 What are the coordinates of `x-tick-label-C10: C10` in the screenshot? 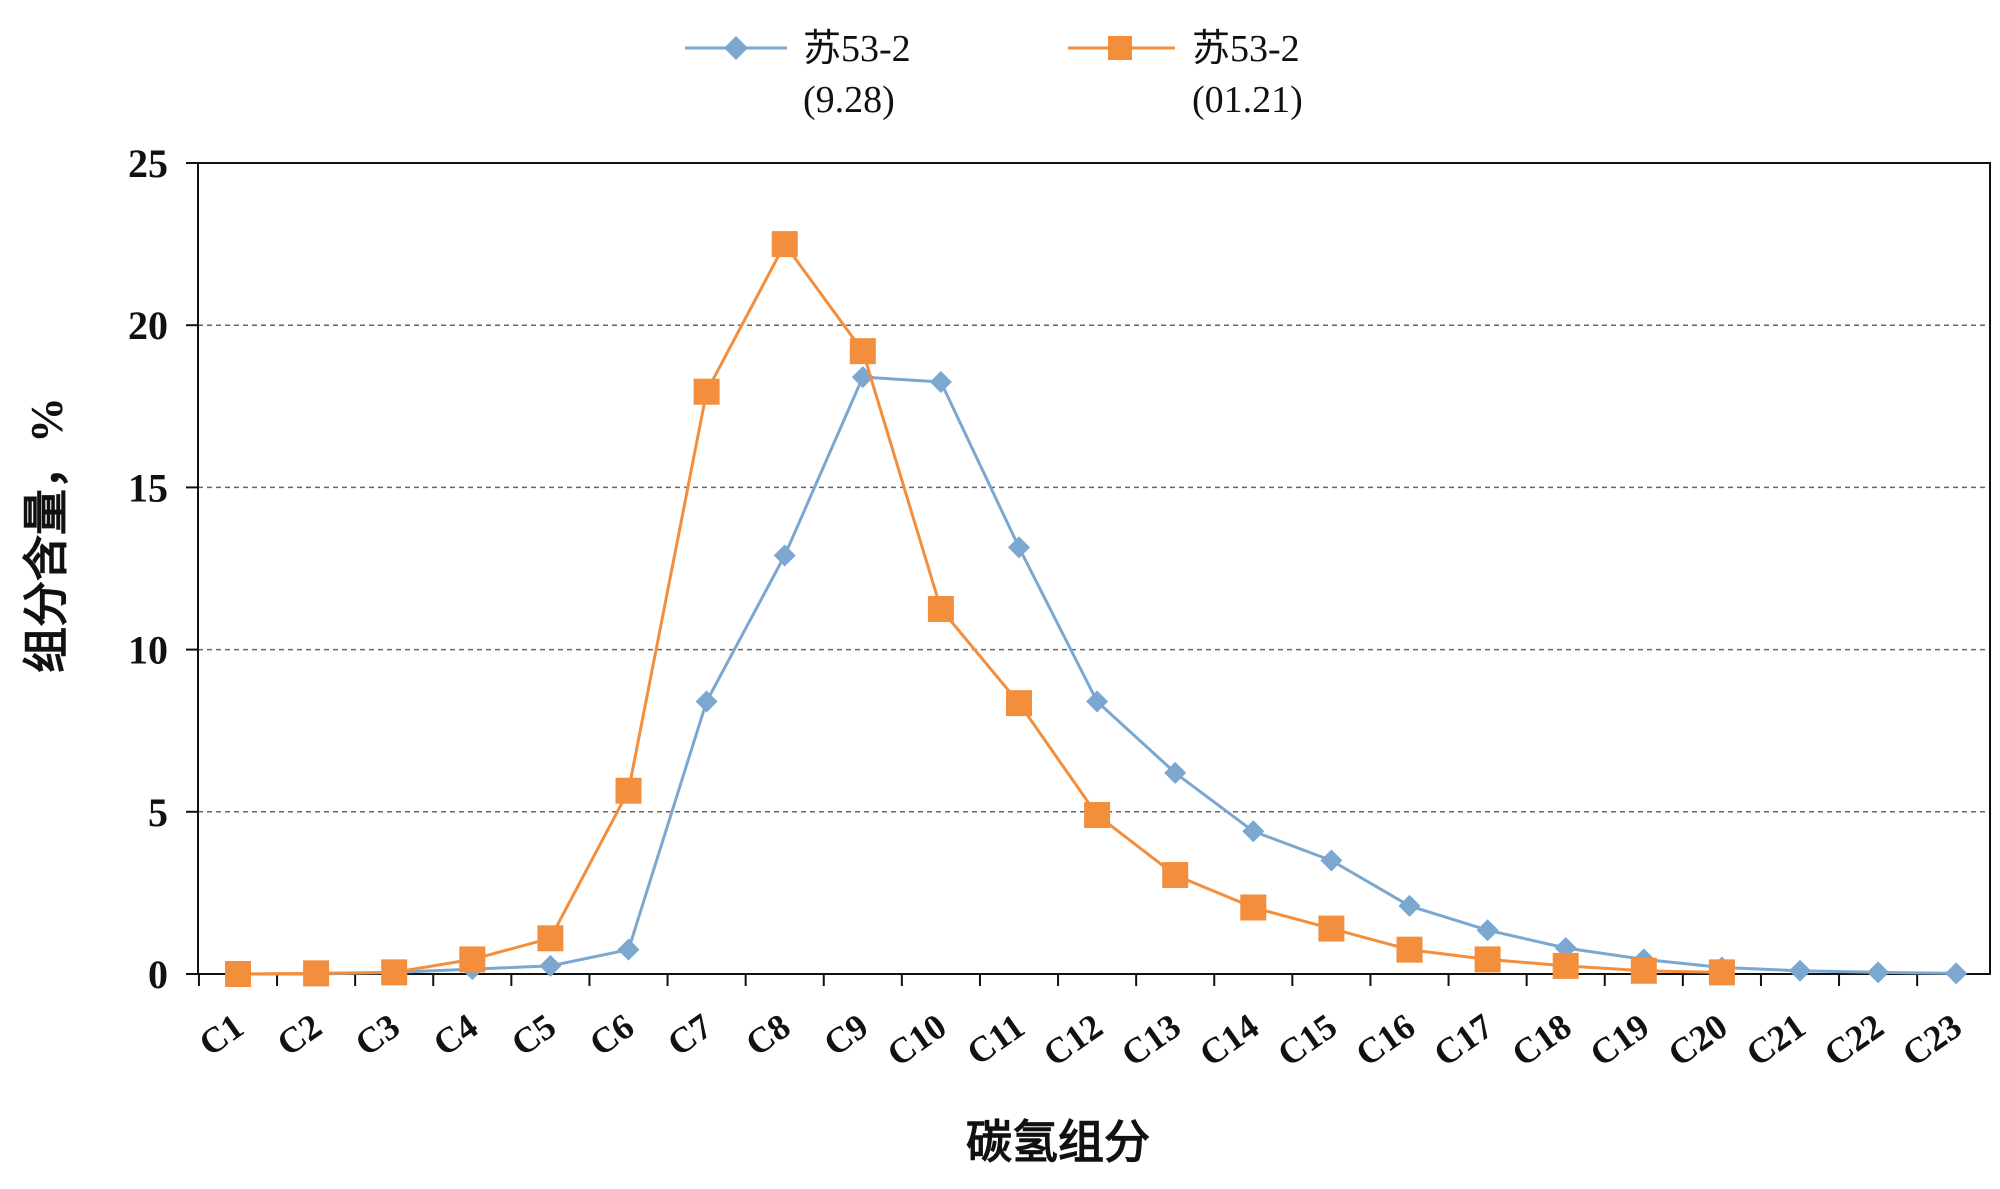 It's located at (917, 1040).